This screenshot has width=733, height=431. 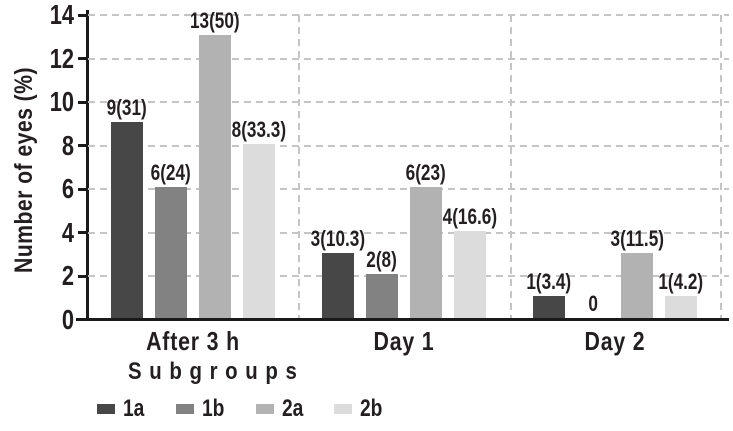 What do you see at coordinates (171, 173) in the screenshot?
I see `bar-value-label: 6(24)` at bounding box center [171, 173].